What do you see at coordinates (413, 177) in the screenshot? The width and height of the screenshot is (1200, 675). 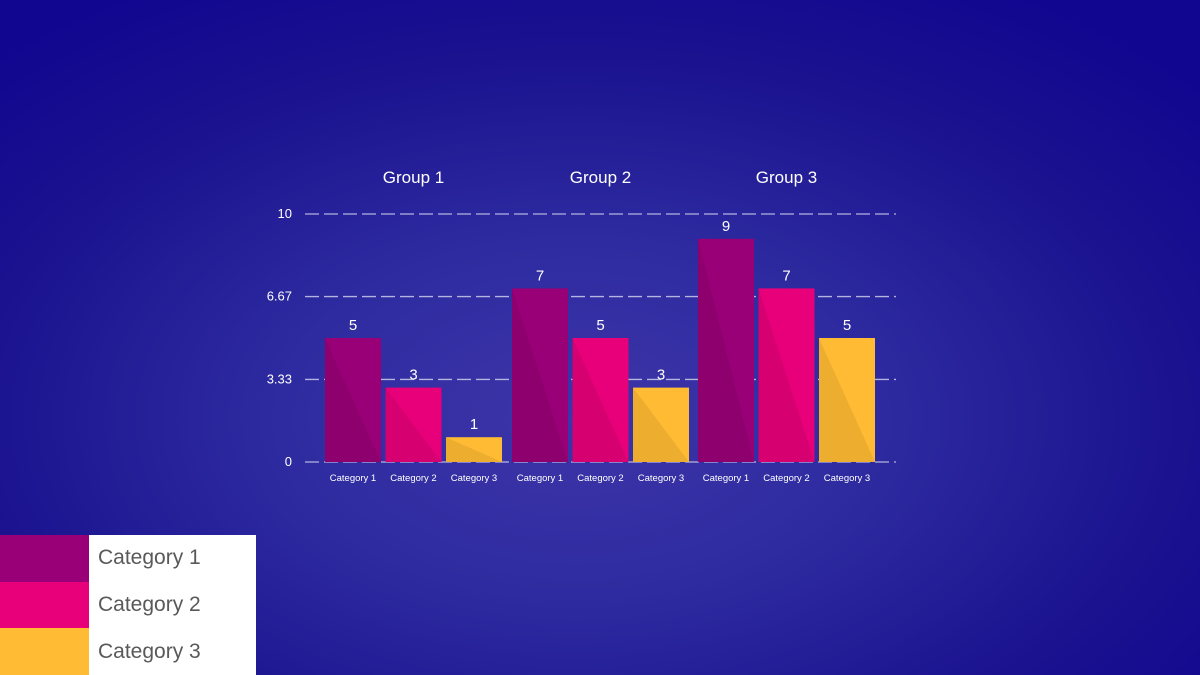 I see `group-title: Group 1` at bounding box center [413, 177].